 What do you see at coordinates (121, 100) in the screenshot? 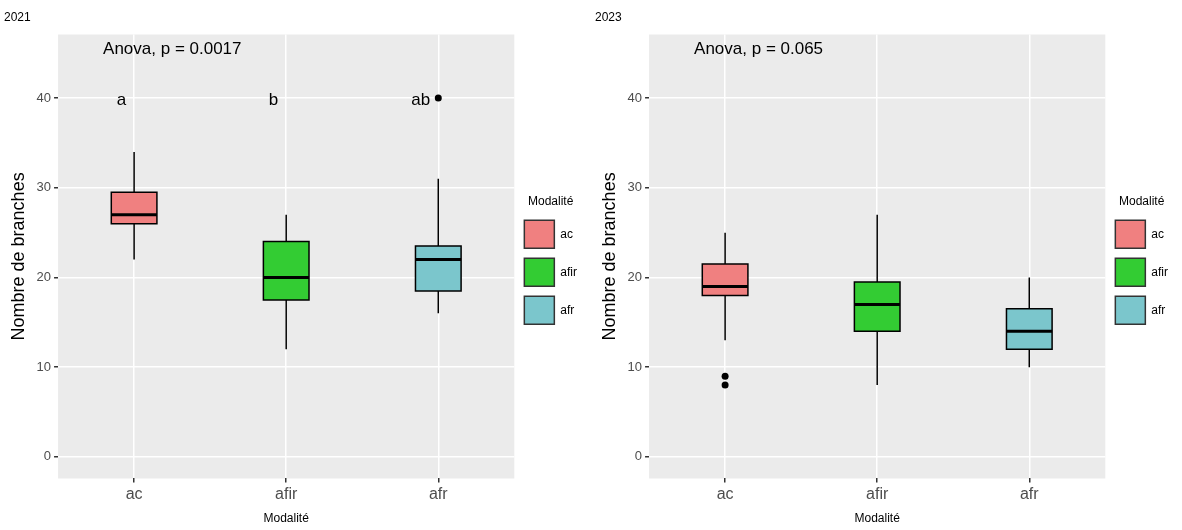
I see `annotation: a` at bounding box center [121, 100].